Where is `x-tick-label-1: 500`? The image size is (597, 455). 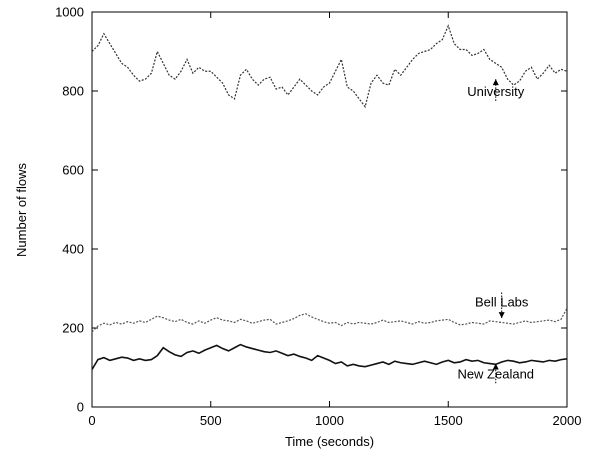
x-tick-label-1: 500 is located at coordinates (211, 420).